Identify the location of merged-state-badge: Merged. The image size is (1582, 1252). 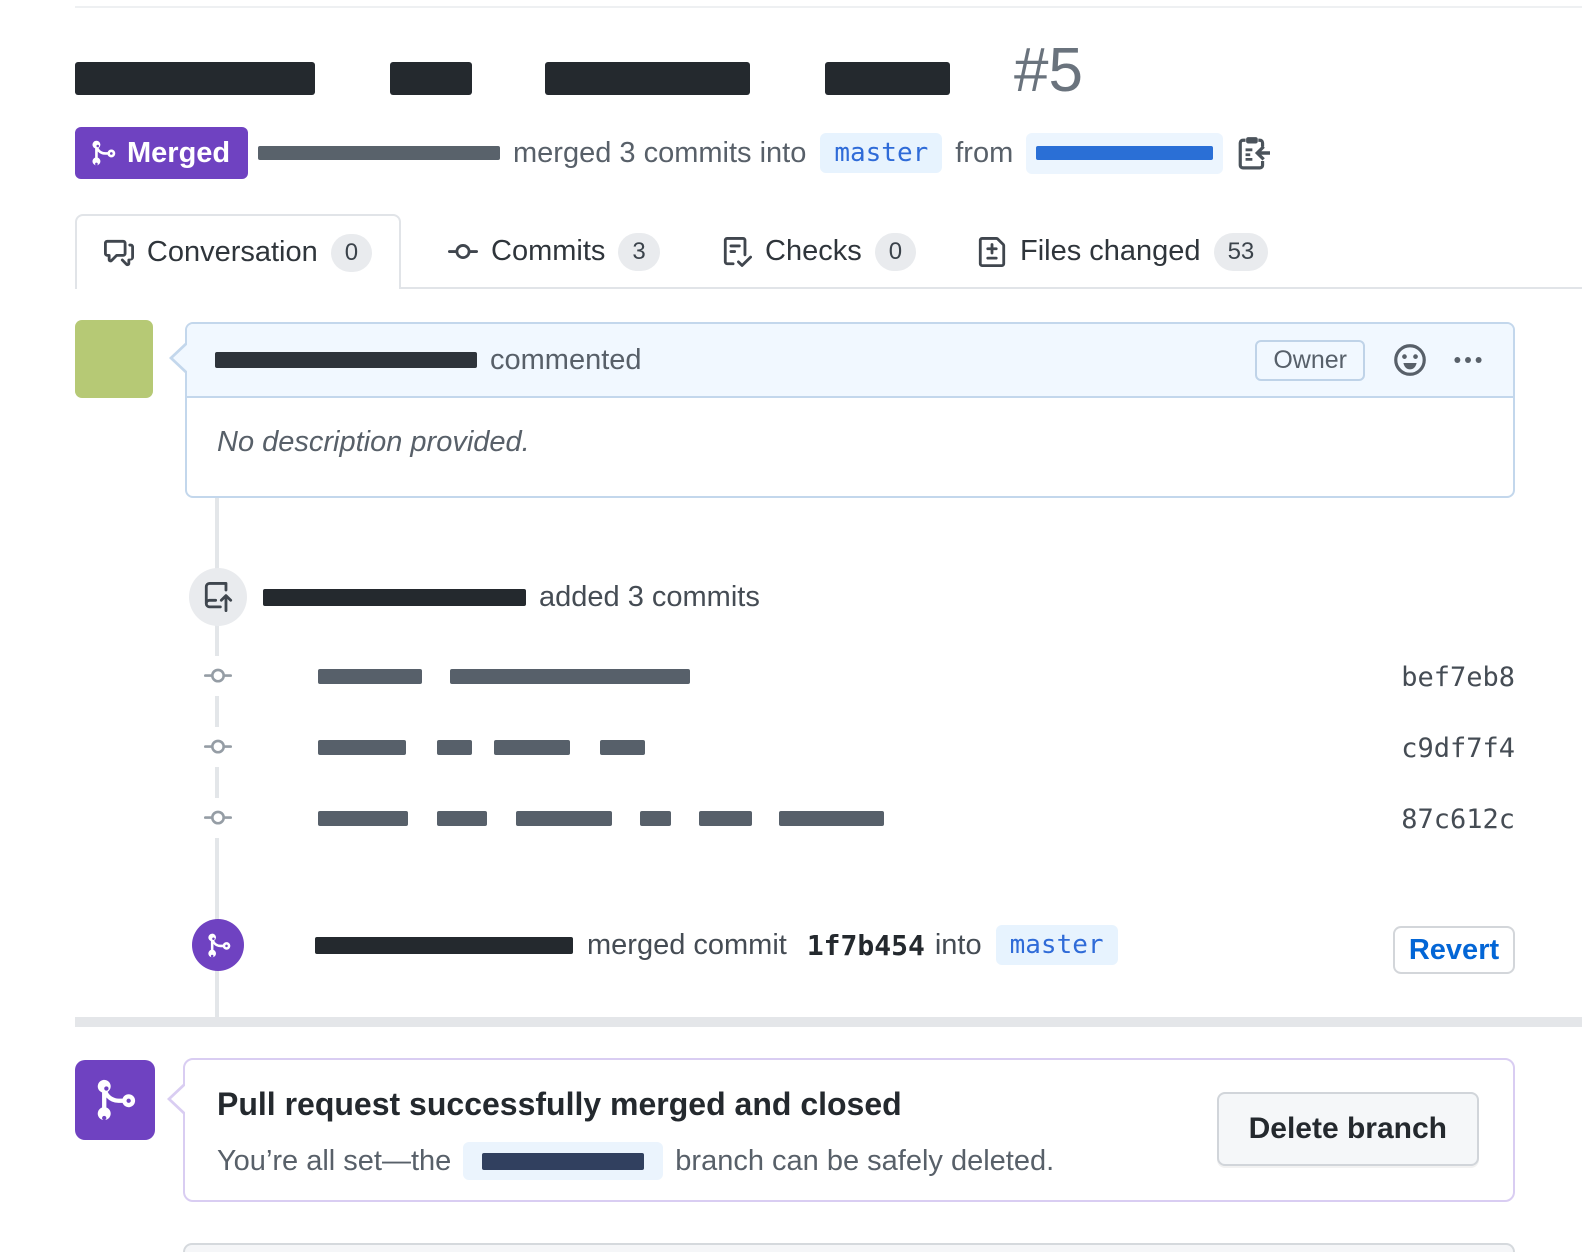
(162, 153).